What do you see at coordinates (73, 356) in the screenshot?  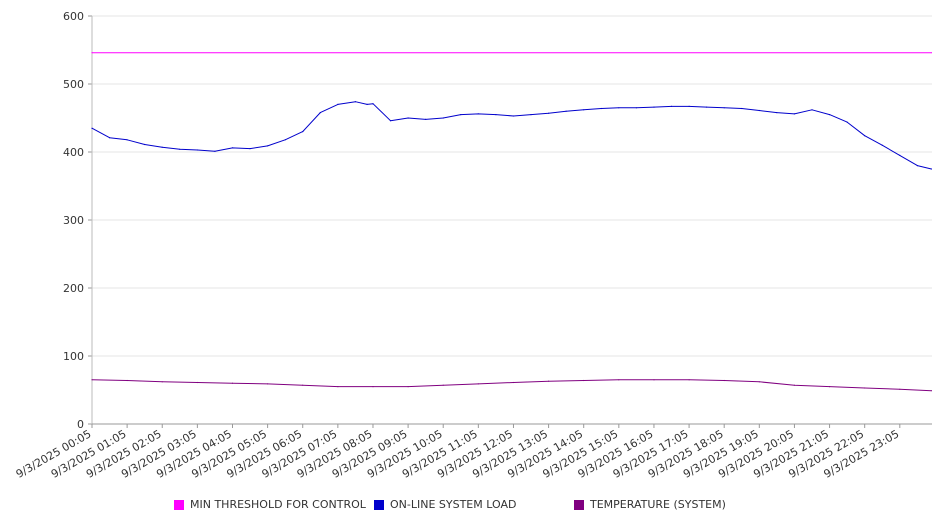 I see `y-tick-label: 100` at bounding box center [73, 356].